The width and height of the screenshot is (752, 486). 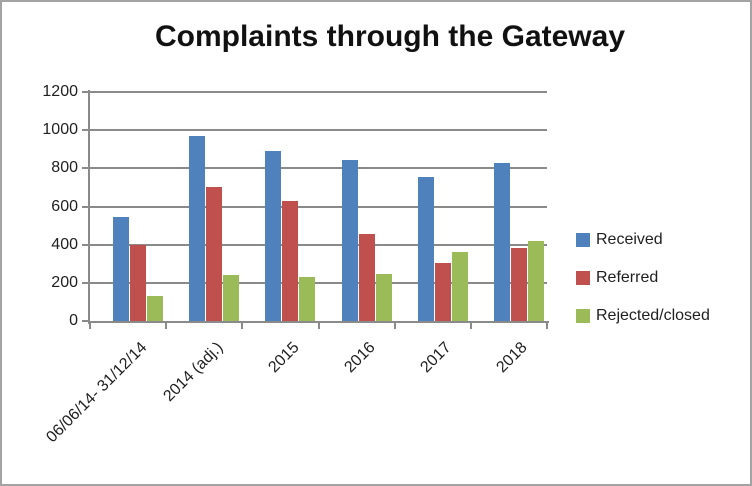 What do you see at coordinates (627, 277) in the screenshot?
I see `legend-label: Referred` at bounding box center [627, 277].